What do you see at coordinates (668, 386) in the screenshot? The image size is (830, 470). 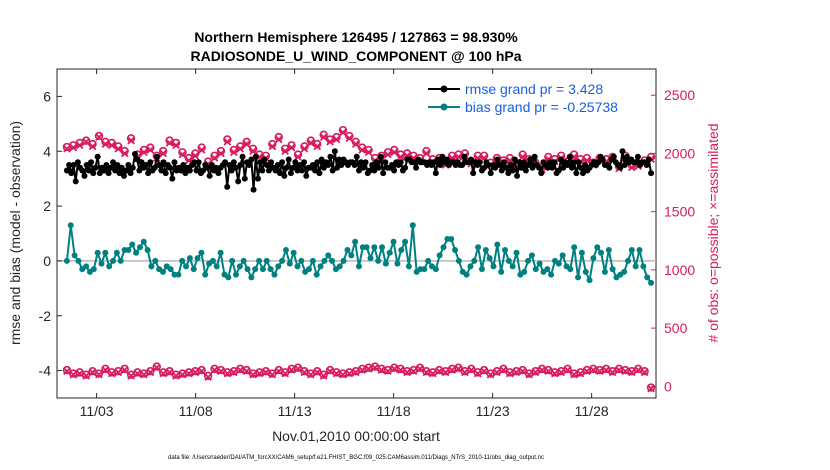 I see `y-right-tick-label: 0` at bounding box center [668, 386].